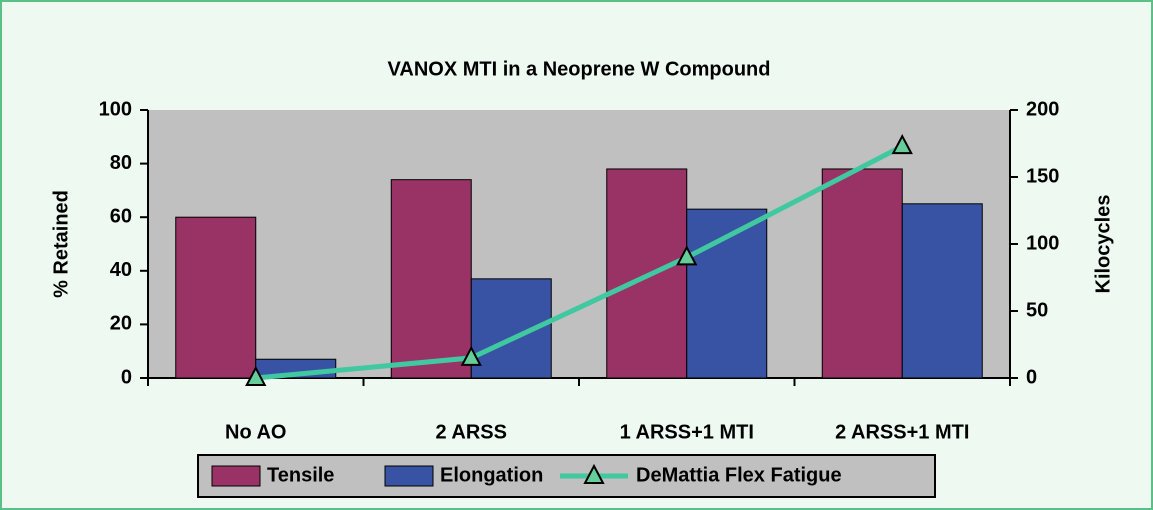 The width and height of the screenshot is (1153, 510). Describe the element at coordinates (902, 432) in the screenshot. I see `x-tick-label: 2 ARSS+1 MTI` at that location.